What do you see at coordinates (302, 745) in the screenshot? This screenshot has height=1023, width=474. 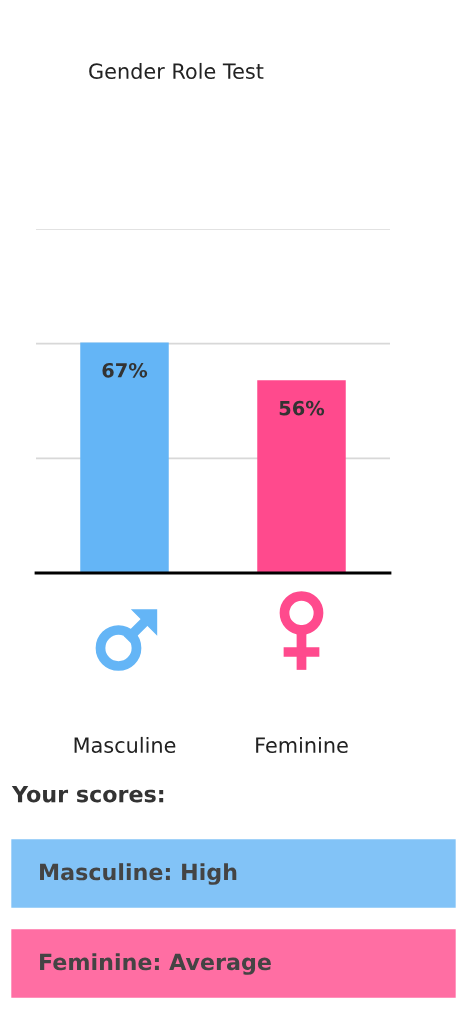 I see `x-tick-label: Feminine` at bounding box center [302, 745].